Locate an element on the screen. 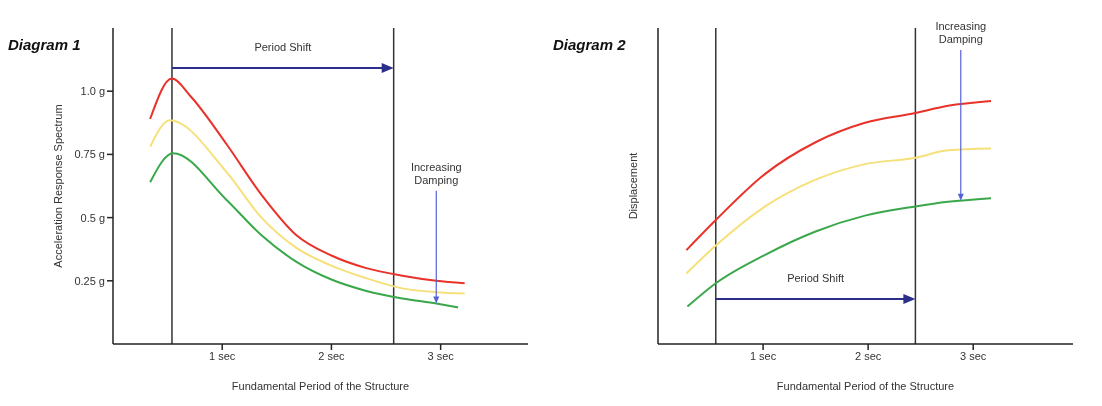 The width and height of the screenshot is (1102, 406). annotation: Increasing Damping is located at coordinates (436, 173).